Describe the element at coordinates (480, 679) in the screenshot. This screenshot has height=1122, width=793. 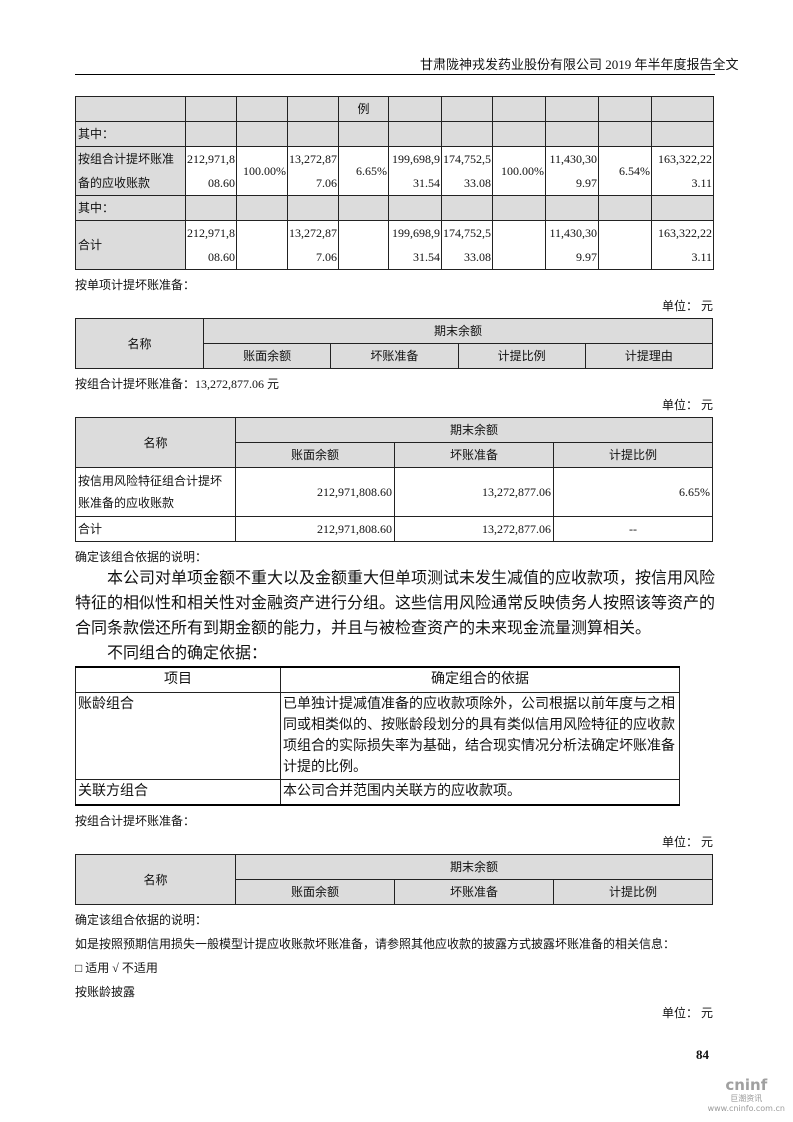
I see `col-header: 确定组合的依据` at that location.